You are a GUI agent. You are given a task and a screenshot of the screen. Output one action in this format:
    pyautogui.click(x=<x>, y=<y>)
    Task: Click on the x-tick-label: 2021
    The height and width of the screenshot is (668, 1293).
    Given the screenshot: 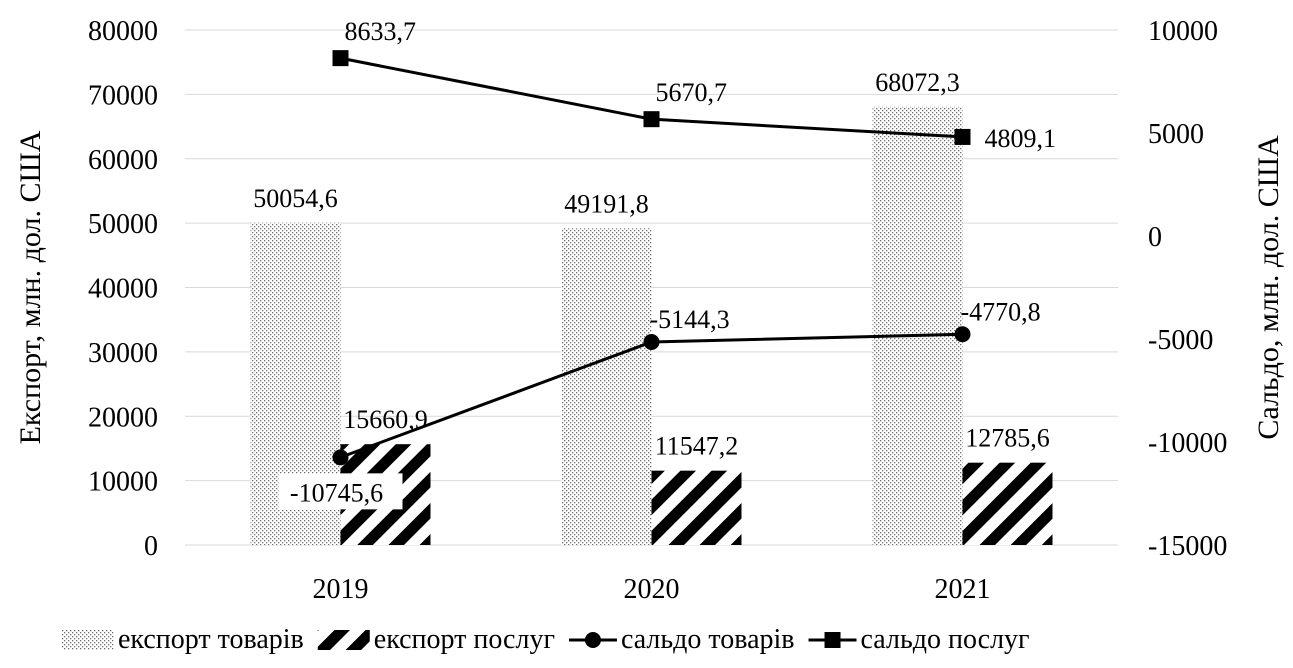 What is the action you would take?
    pyautogui.click(x=963, y=589)
    